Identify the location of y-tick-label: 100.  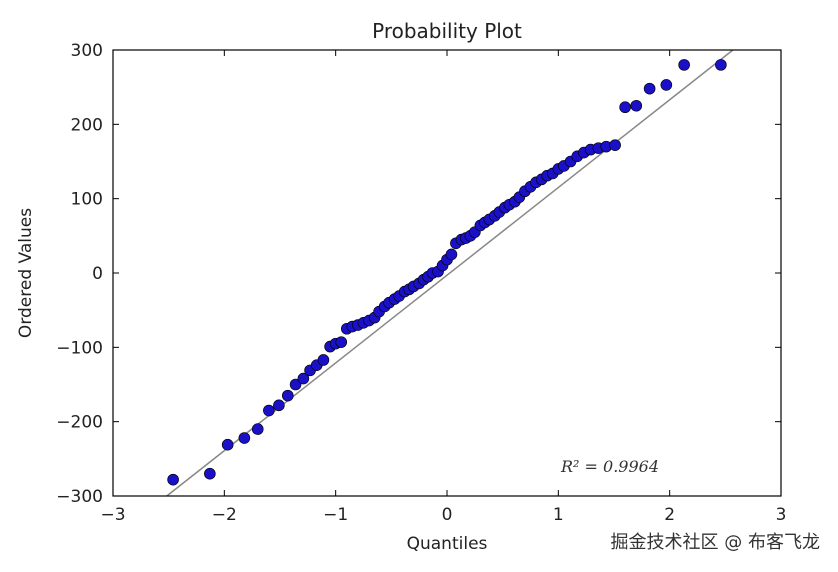
(87, 200).